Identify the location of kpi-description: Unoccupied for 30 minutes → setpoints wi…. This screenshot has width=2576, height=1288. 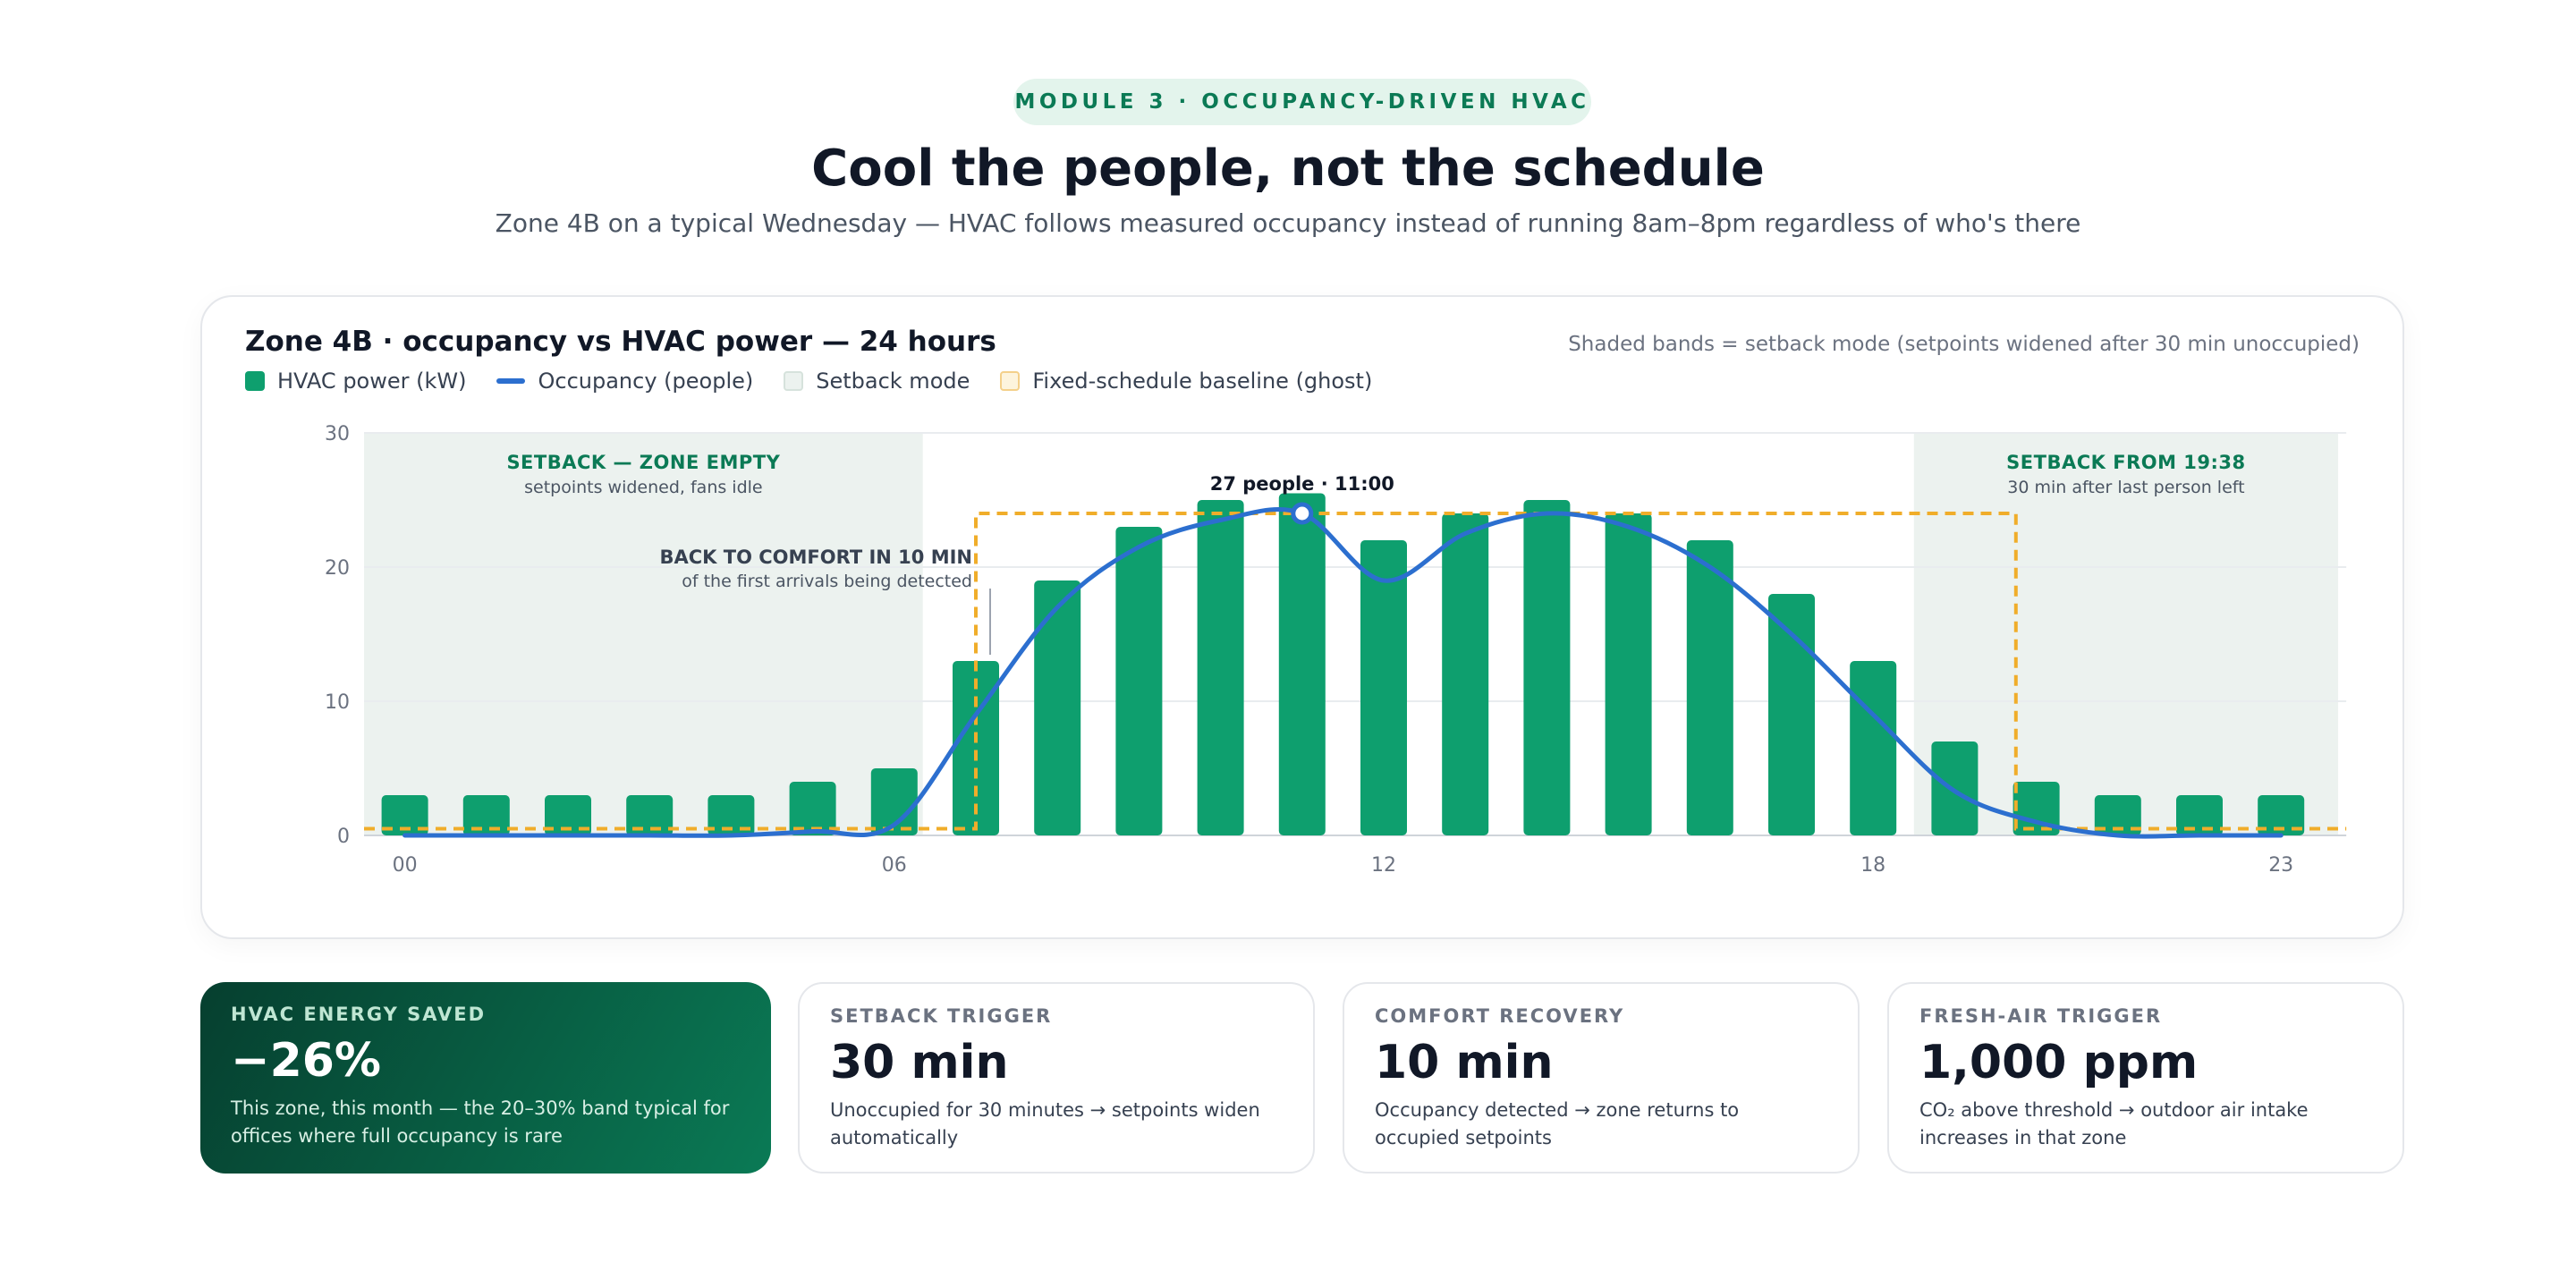
(1045, 1123).